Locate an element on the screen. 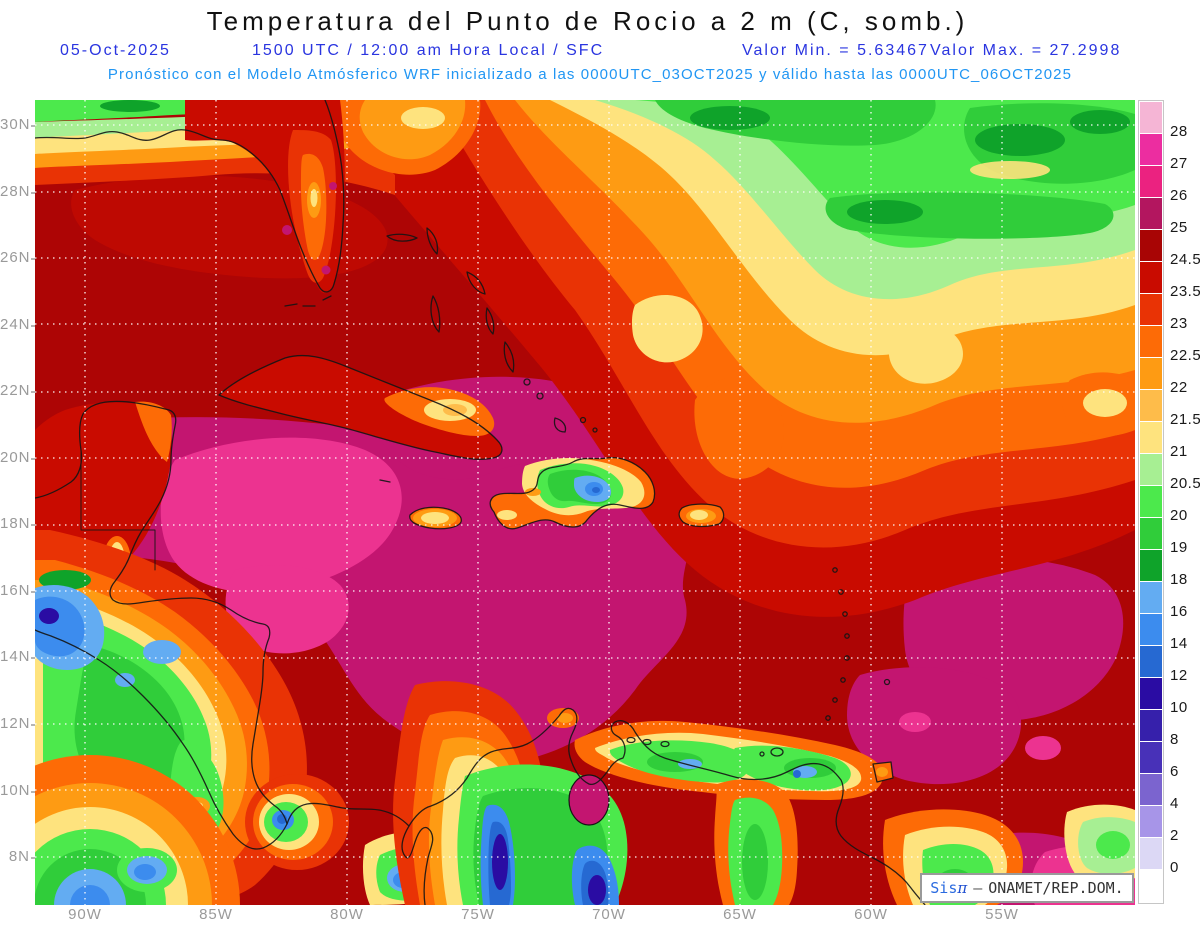 This screenshot has width=1200, height=927. lat-label: 8N is located at coordinates (19, 857).